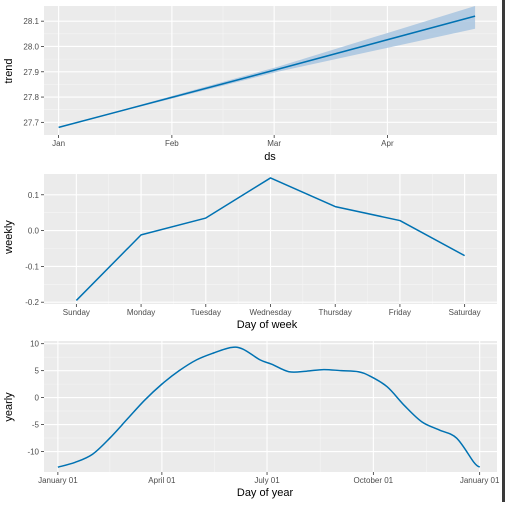 Image resolution: width=505 pixels, height=507 pixels. I want to click on weekly-x-axis-title: Day of week, so click(267, 325).